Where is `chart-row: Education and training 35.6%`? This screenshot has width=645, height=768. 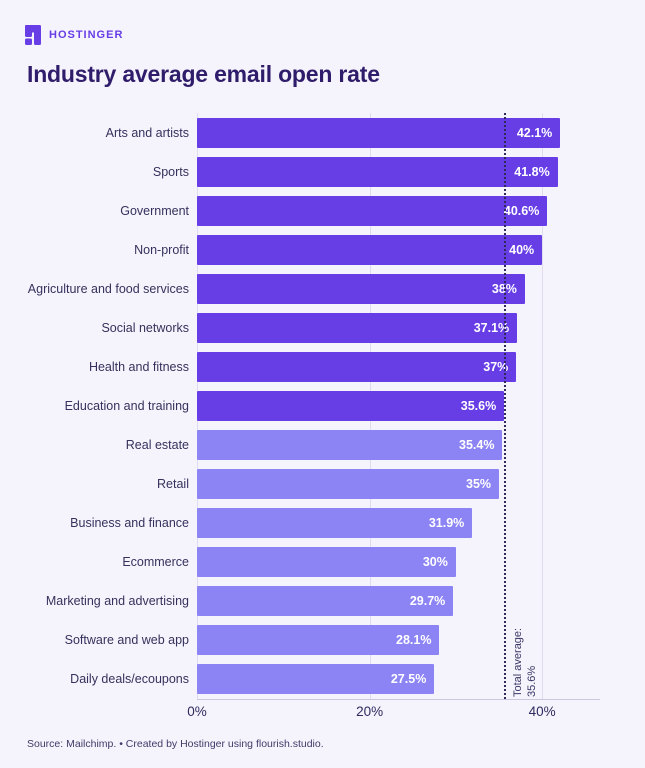 chart-row: Education and training 35.6% is located at coordinates (322, 405).